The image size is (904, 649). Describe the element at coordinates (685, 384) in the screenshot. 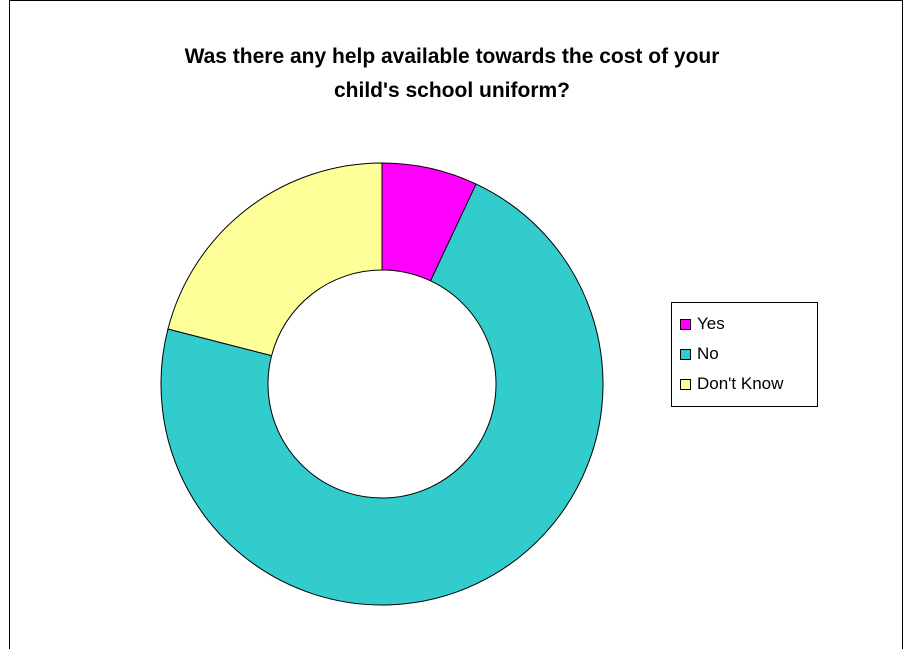

I see `legend-swatch-dont-know` at that location.